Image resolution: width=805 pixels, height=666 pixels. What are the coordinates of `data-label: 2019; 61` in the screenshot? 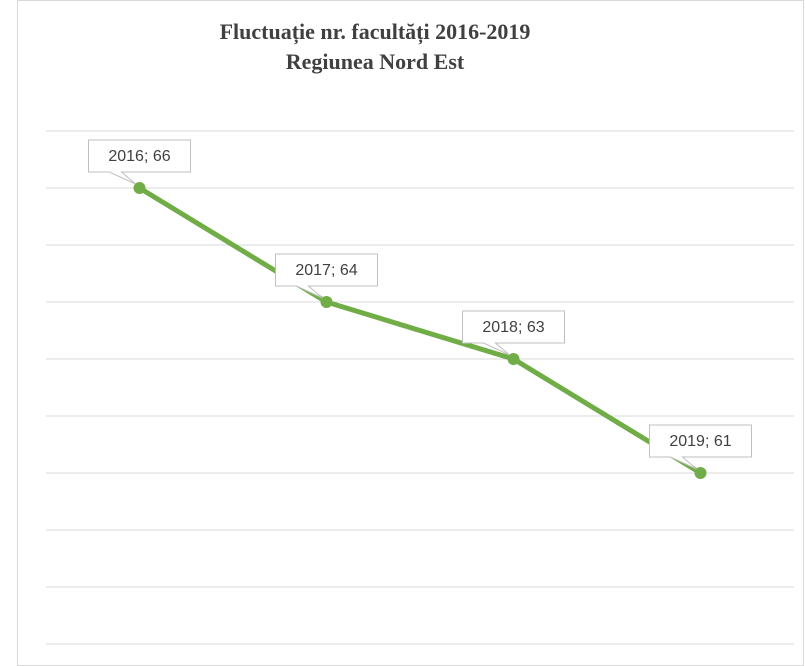 It's located at (700, 441).